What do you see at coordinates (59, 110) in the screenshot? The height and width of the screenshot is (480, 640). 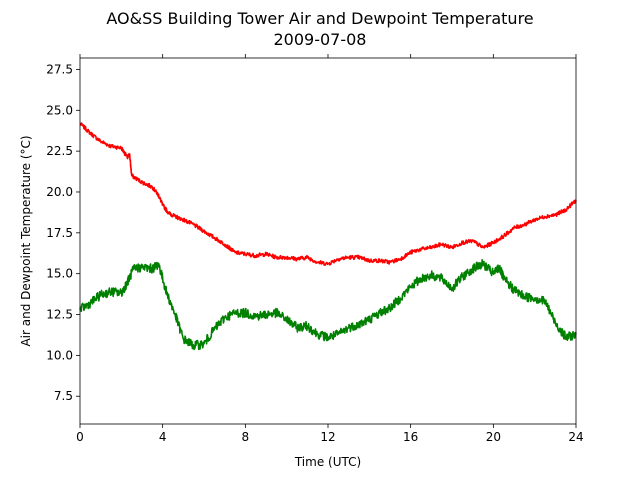 I see `y-tick-label: 25.0` at bounding box center [59, 110].